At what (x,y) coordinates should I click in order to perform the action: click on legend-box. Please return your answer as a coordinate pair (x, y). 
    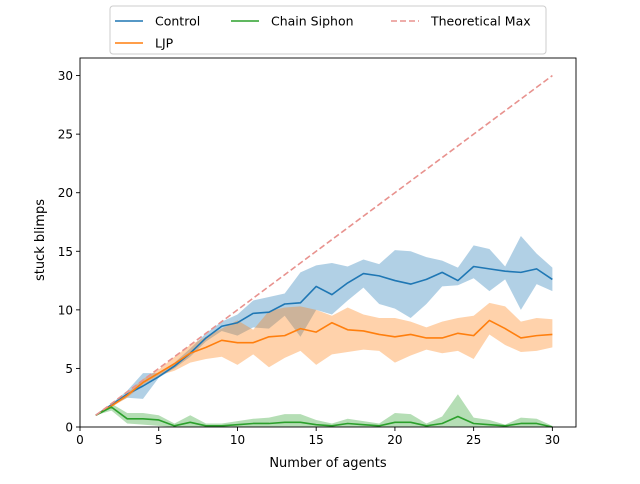
    Looking at the image, I should click on (328, 30).